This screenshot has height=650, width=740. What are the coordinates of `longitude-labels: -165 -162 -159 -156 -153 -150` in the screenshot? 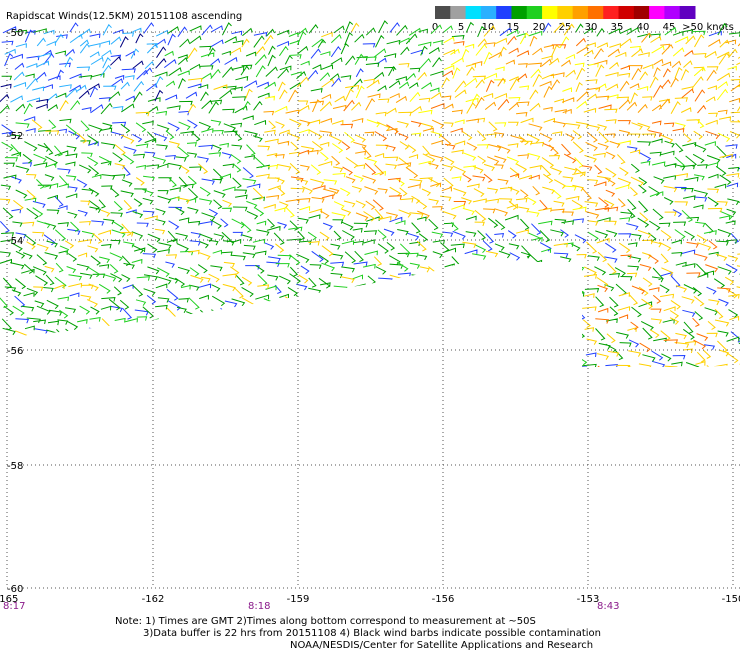 It's located at (370, 599).